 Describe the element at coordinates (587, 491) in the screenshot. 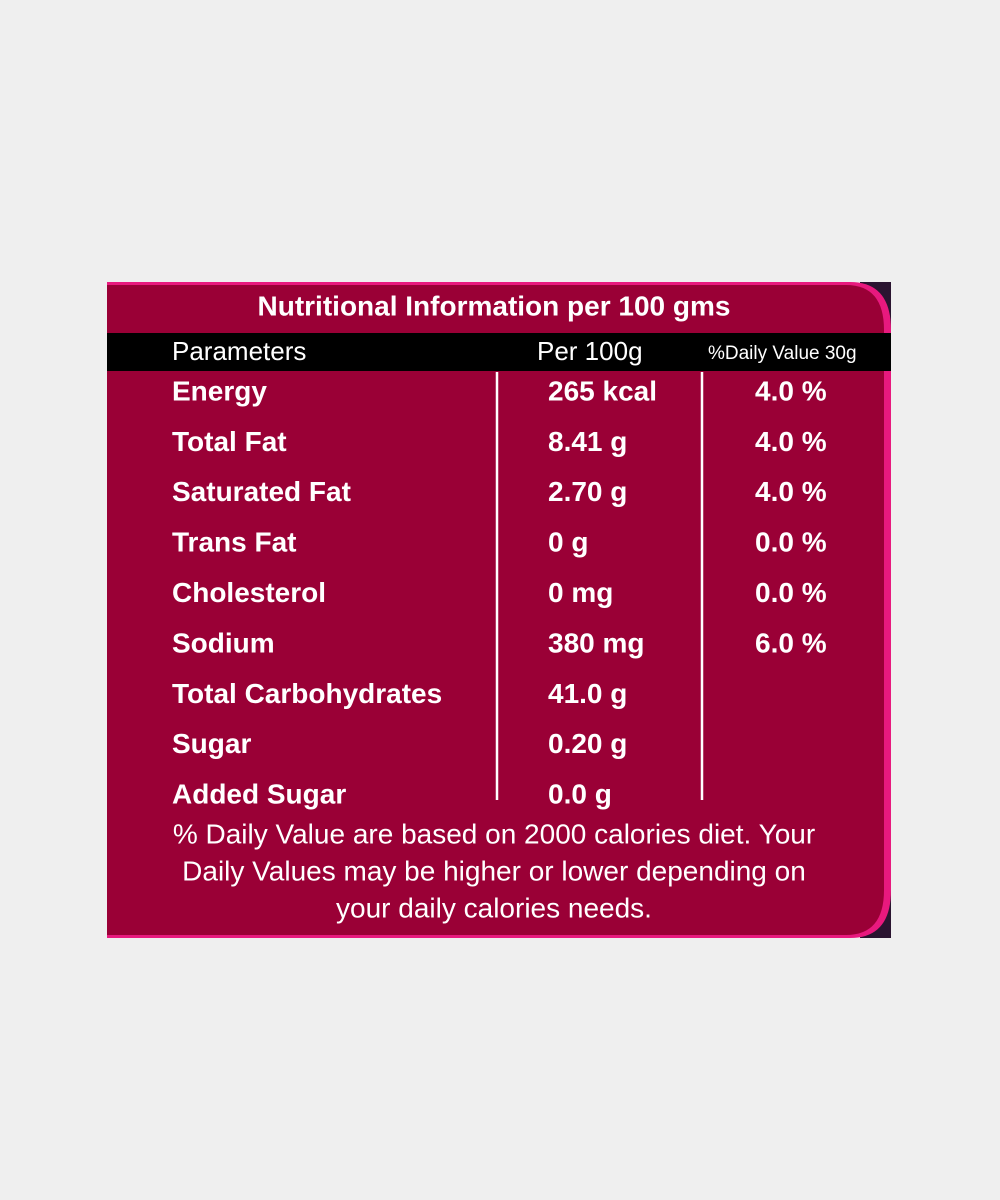

I see `per-100g-cell: 2.70 g` at that location.